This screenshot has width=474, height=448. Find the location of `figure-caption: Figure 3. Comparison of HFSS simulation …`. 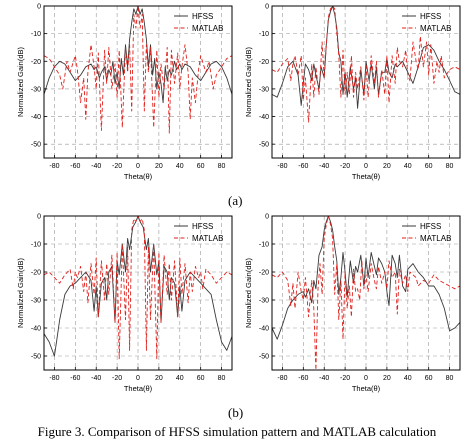

figure-caption: Figure 3. Comparison of HFSS simulation … is located at coordinates (237, 431).